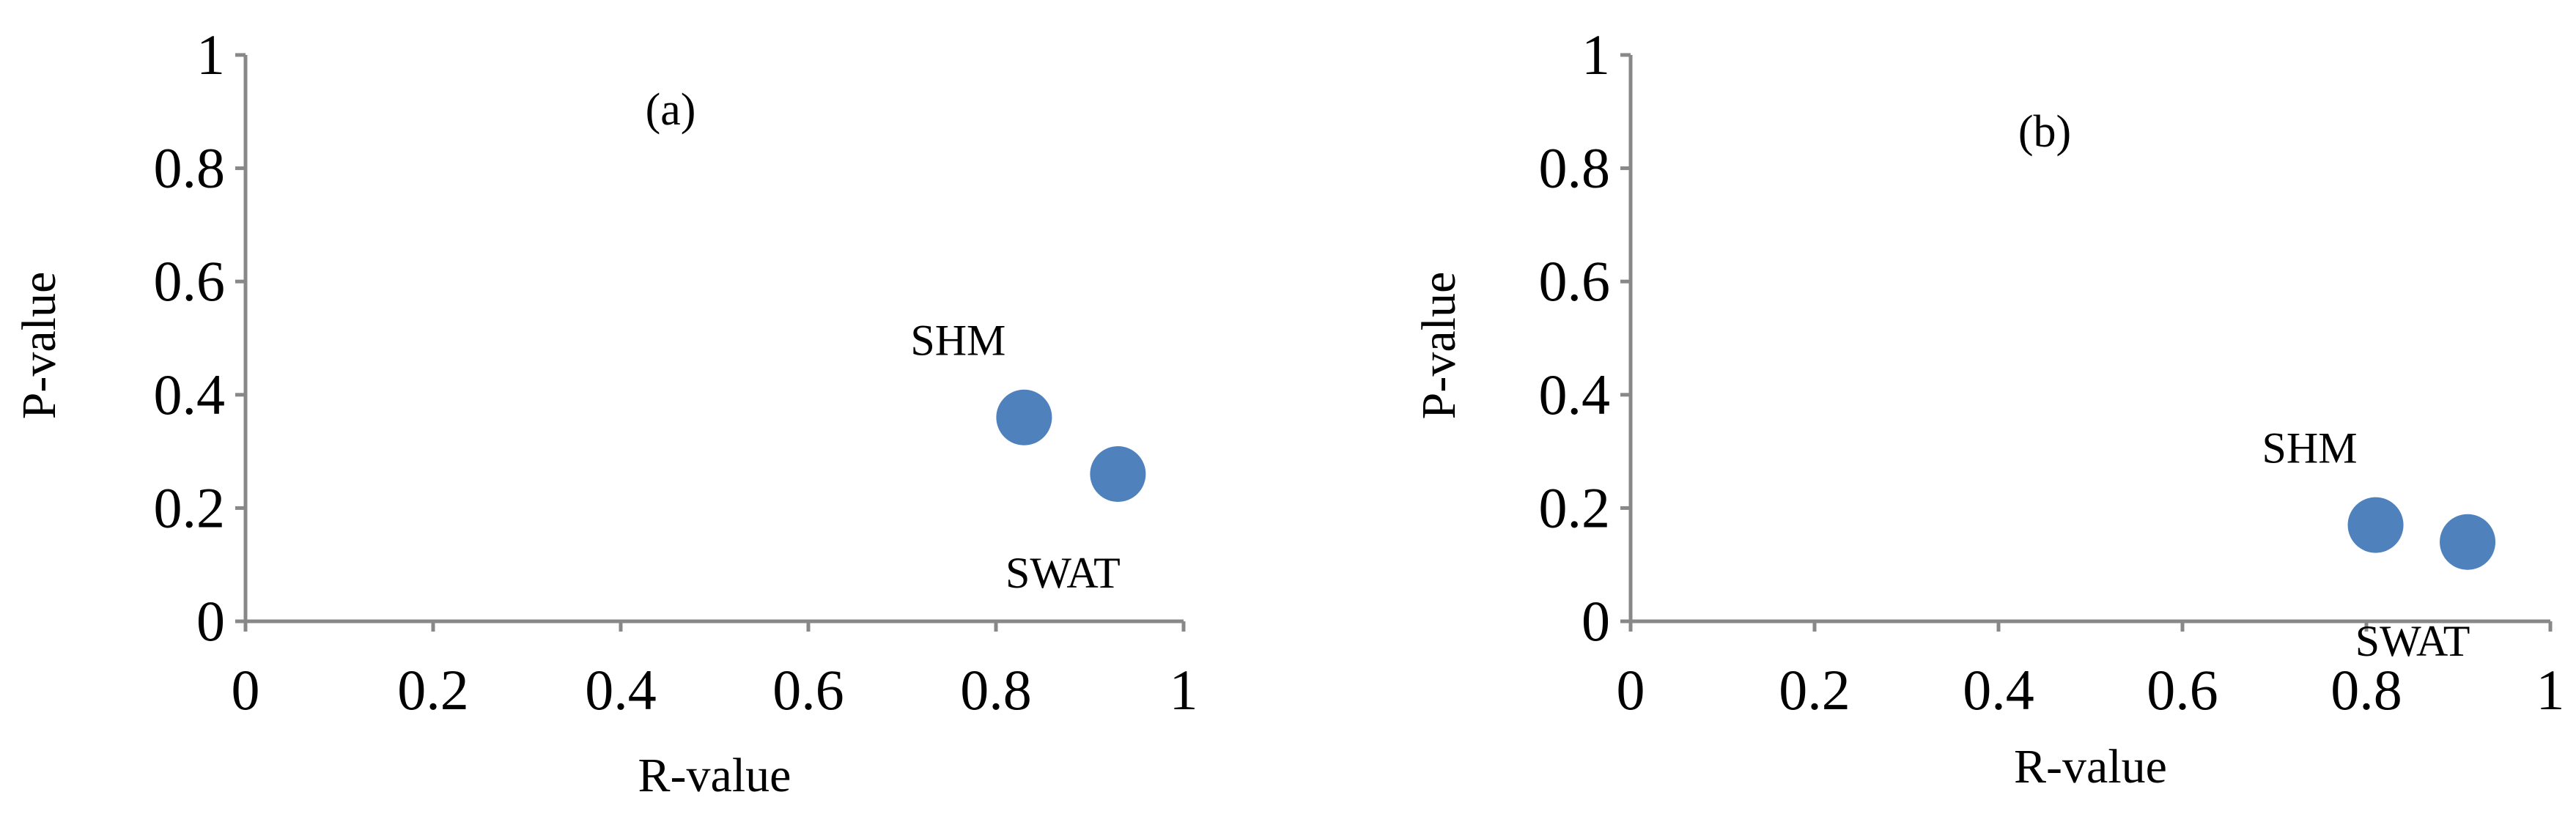  Describe the element at coordinates (2044, 132) in the screenshot. I see `panel-label: (b)` at that location.